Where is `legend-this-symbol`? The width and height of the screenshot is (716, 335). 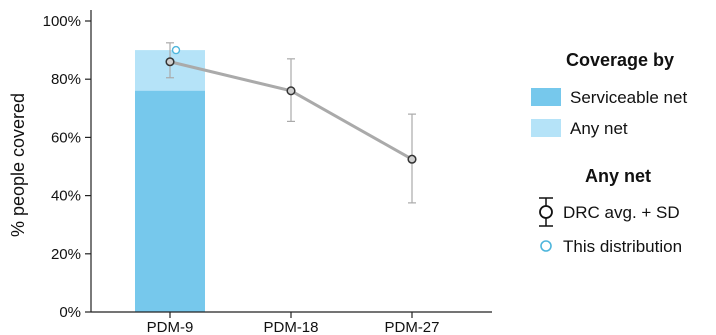
legend-this-symbol is located at coordinates (546, 246).